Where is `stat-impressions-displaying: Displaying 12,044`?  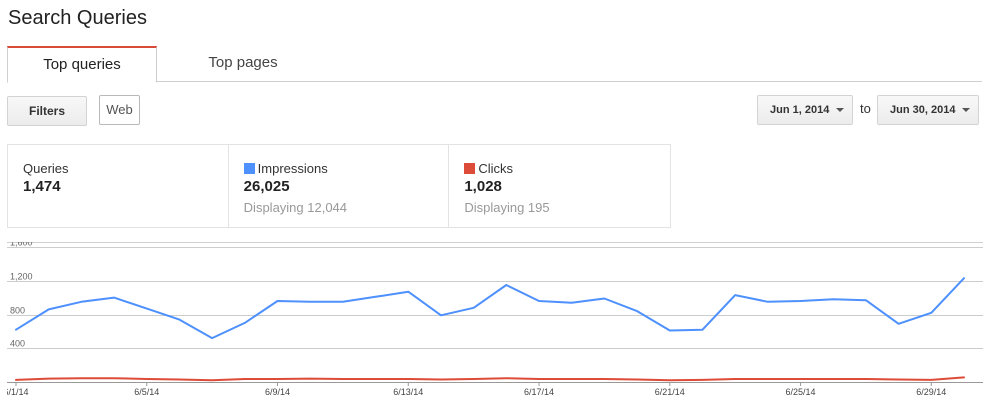 stat-impressions-displaying: Displaying 12,044 is located at coordinates (295, 207).